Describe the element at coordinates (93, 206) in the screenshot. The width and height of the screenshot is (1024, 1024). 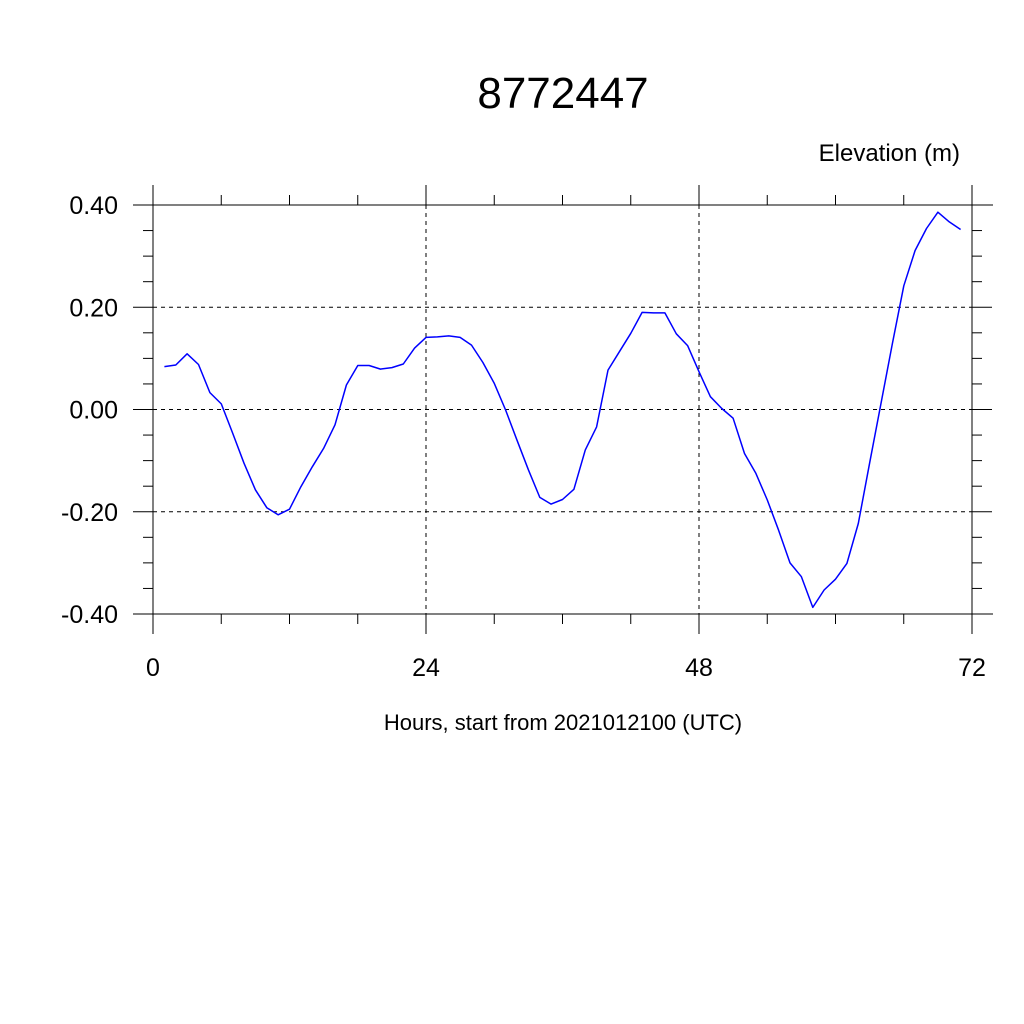
I see `y-tick-label: 0.40` at that location.